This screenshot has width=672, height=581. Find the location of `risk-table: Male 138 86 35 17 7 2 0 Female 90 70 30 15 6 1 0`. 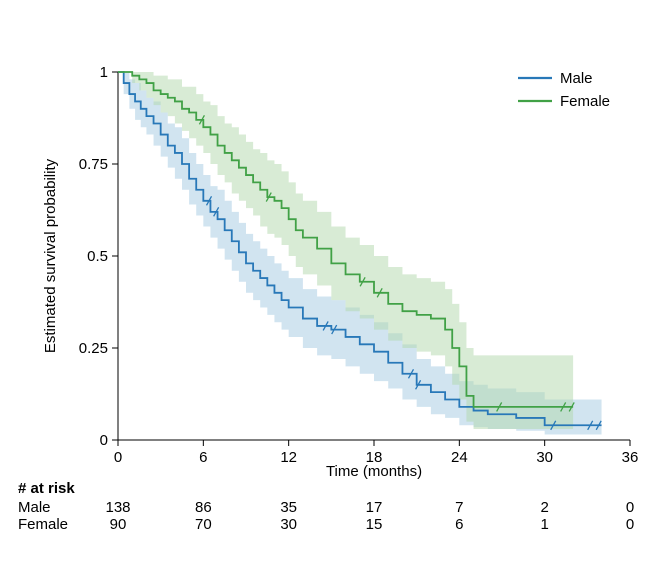

risk-table: Male 138 86 35 17 7 2 0 Female 90 70 30 15 6 1 0 is located at coordinates (326, 516).